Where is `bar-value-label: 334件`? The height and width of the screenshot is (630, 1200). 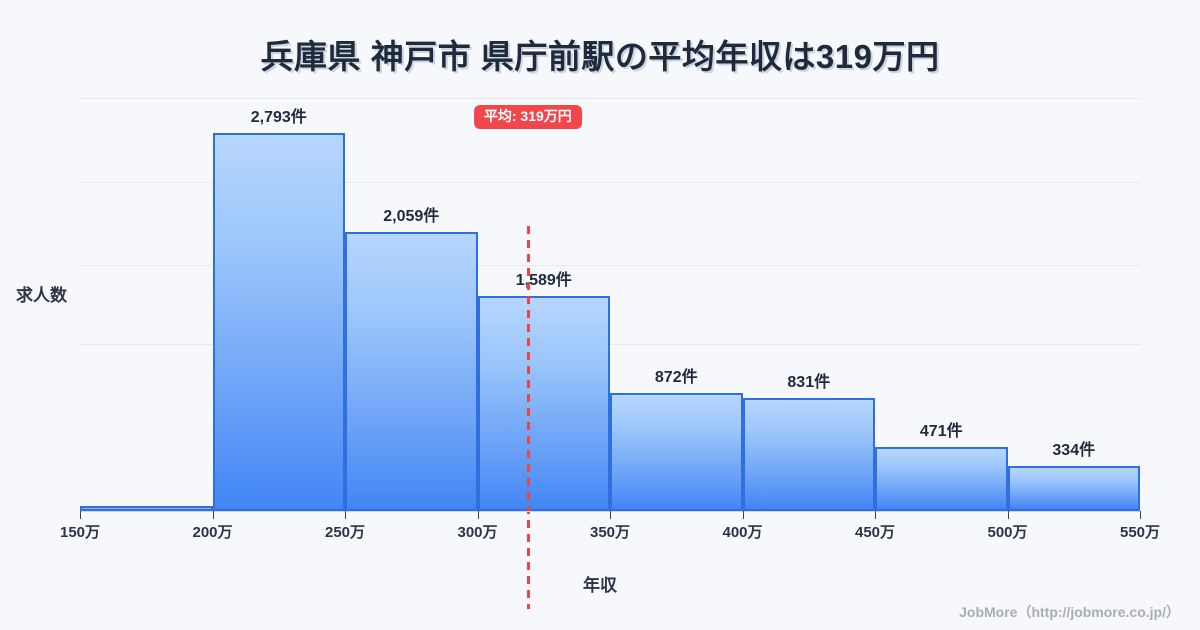
bar-value-label: 334件 is located at coordinates (1074, 450).